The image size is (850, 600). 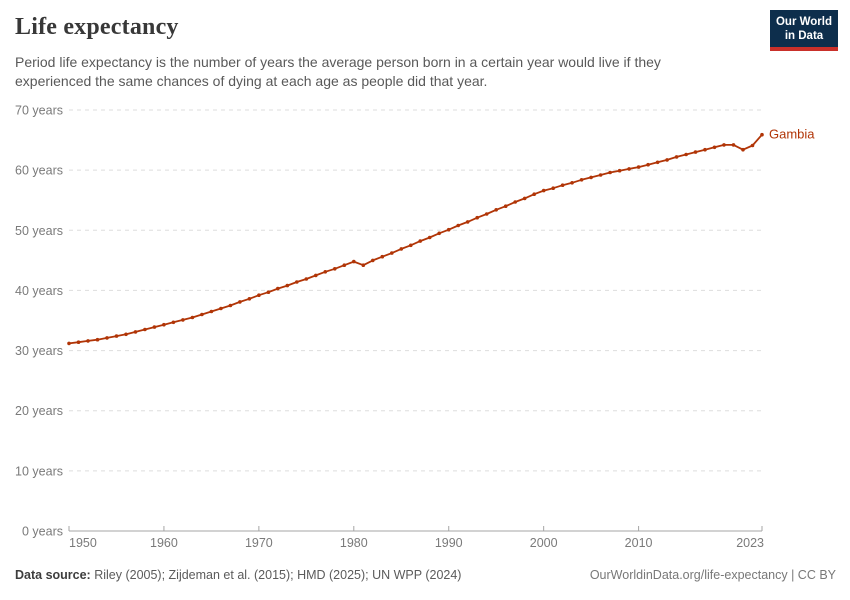 I want to click on y-axis-label-50: 50 years, so click(x=39, y=231).